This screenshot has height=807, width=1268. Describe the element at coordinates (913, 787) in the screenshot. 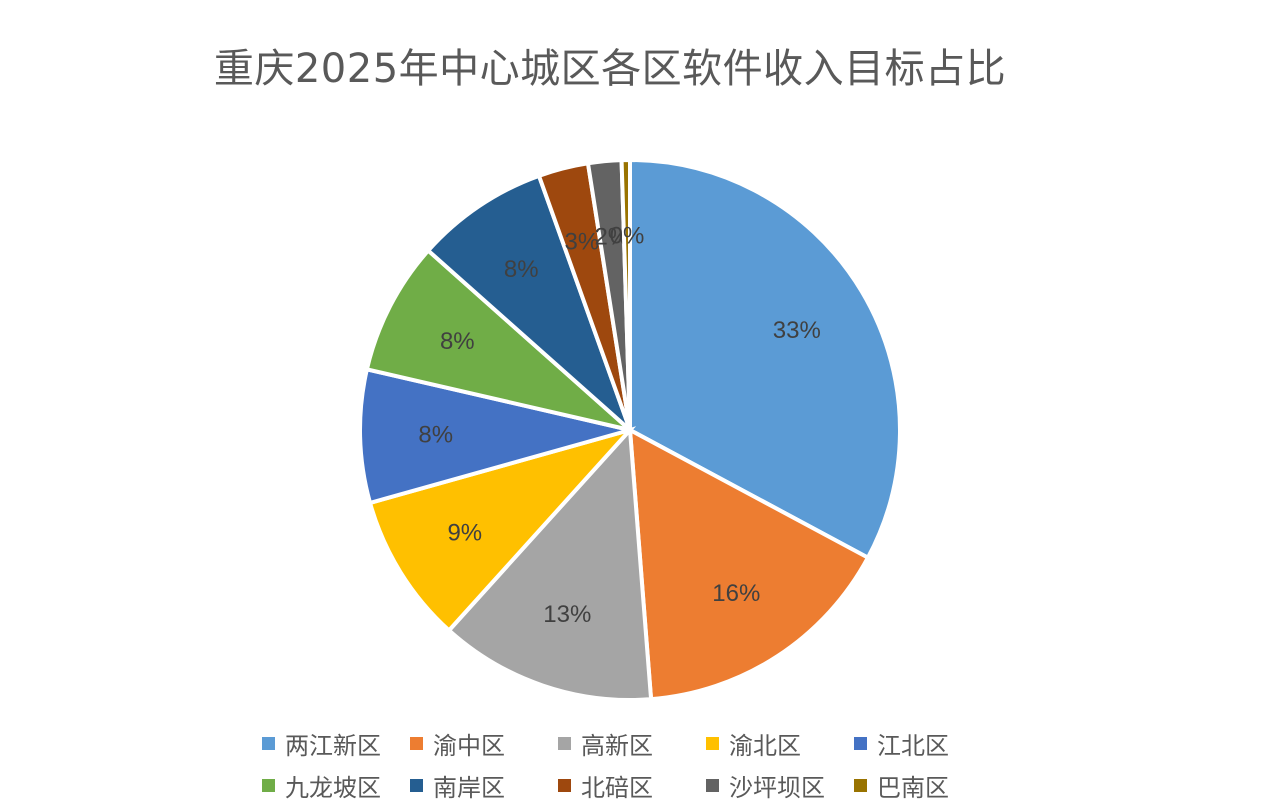

I see `legend-label: 巴南区` at that location.